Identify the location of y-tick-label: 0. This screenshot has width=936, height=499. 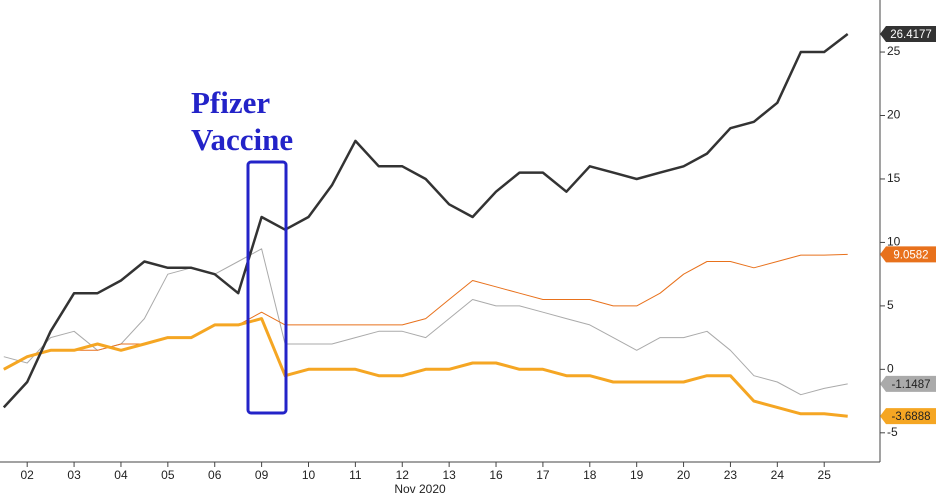
(890, 369).